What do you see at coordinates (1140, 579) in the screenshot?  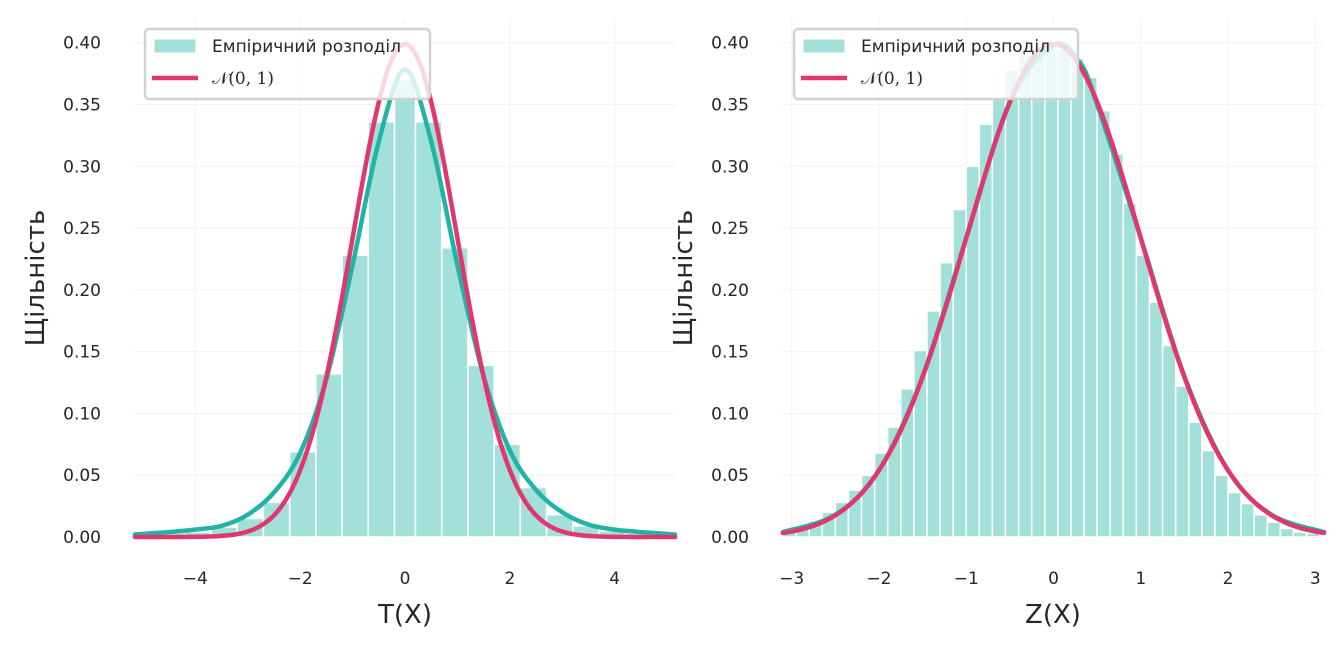 I see `x-tick-label: 1` at bounding box center [1140, 579].